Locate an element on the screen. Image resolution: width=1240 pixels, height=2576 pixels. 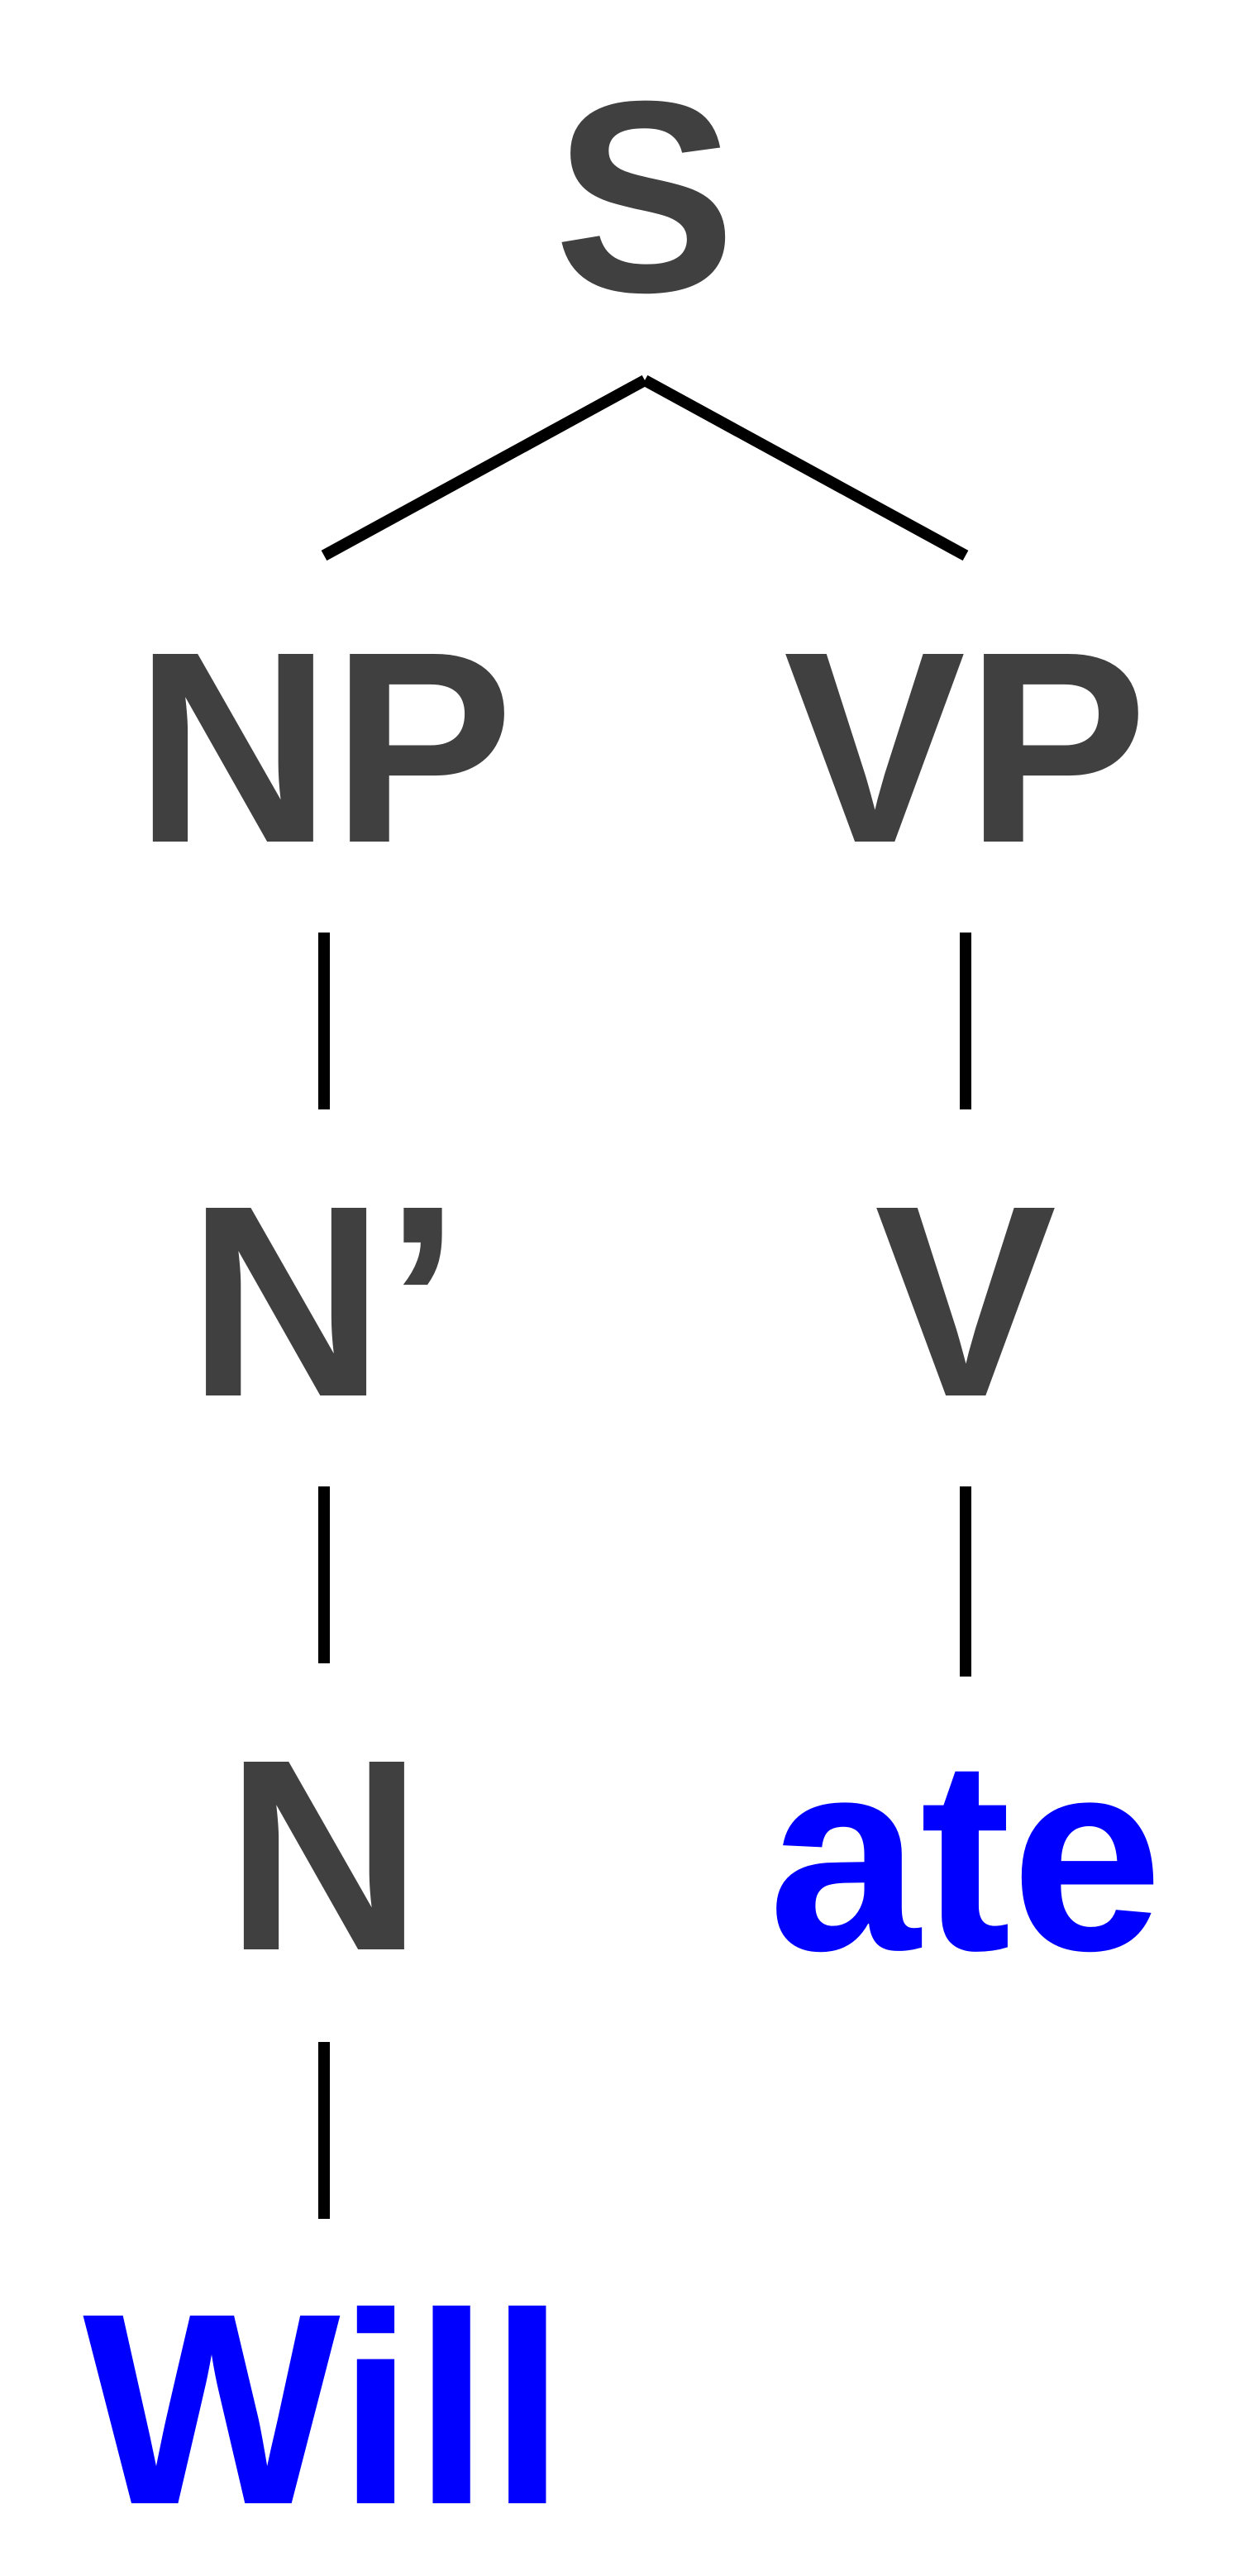
word-will: Will is located at coordinates (324, 2408).